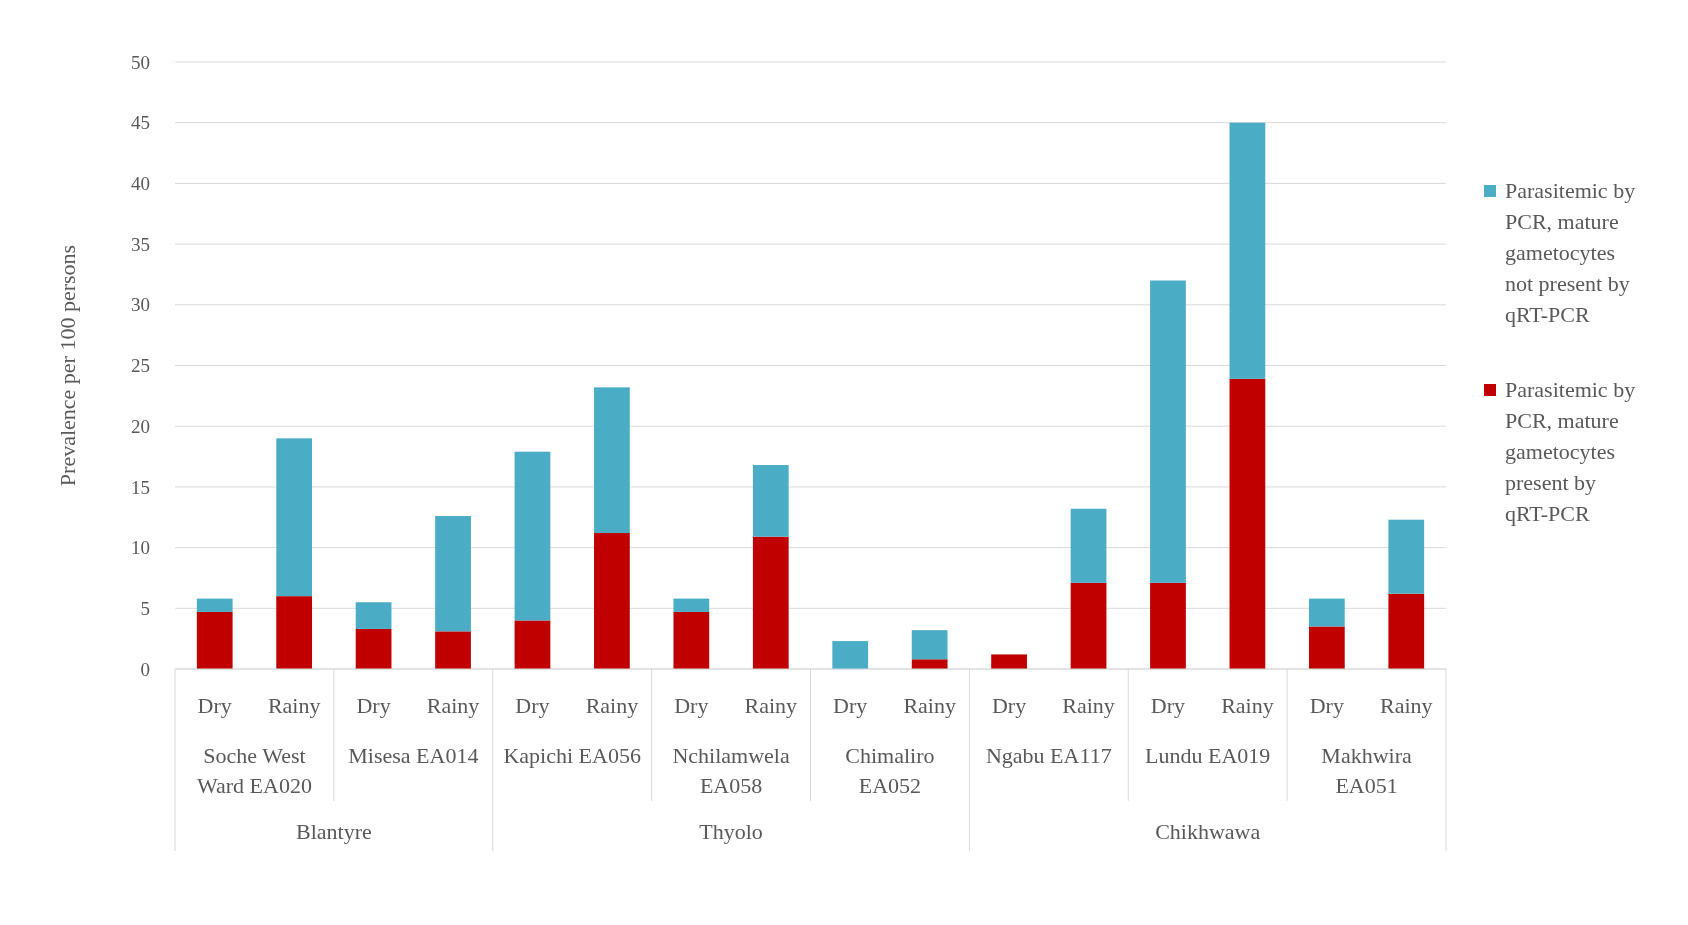 Image resolution: width=1688 pixels, height=925 pixels. What do you see at coordinates (1366, 770) in the screenshot?
I see `text: Makhwira EA051` at bounding box center [1366, 770].